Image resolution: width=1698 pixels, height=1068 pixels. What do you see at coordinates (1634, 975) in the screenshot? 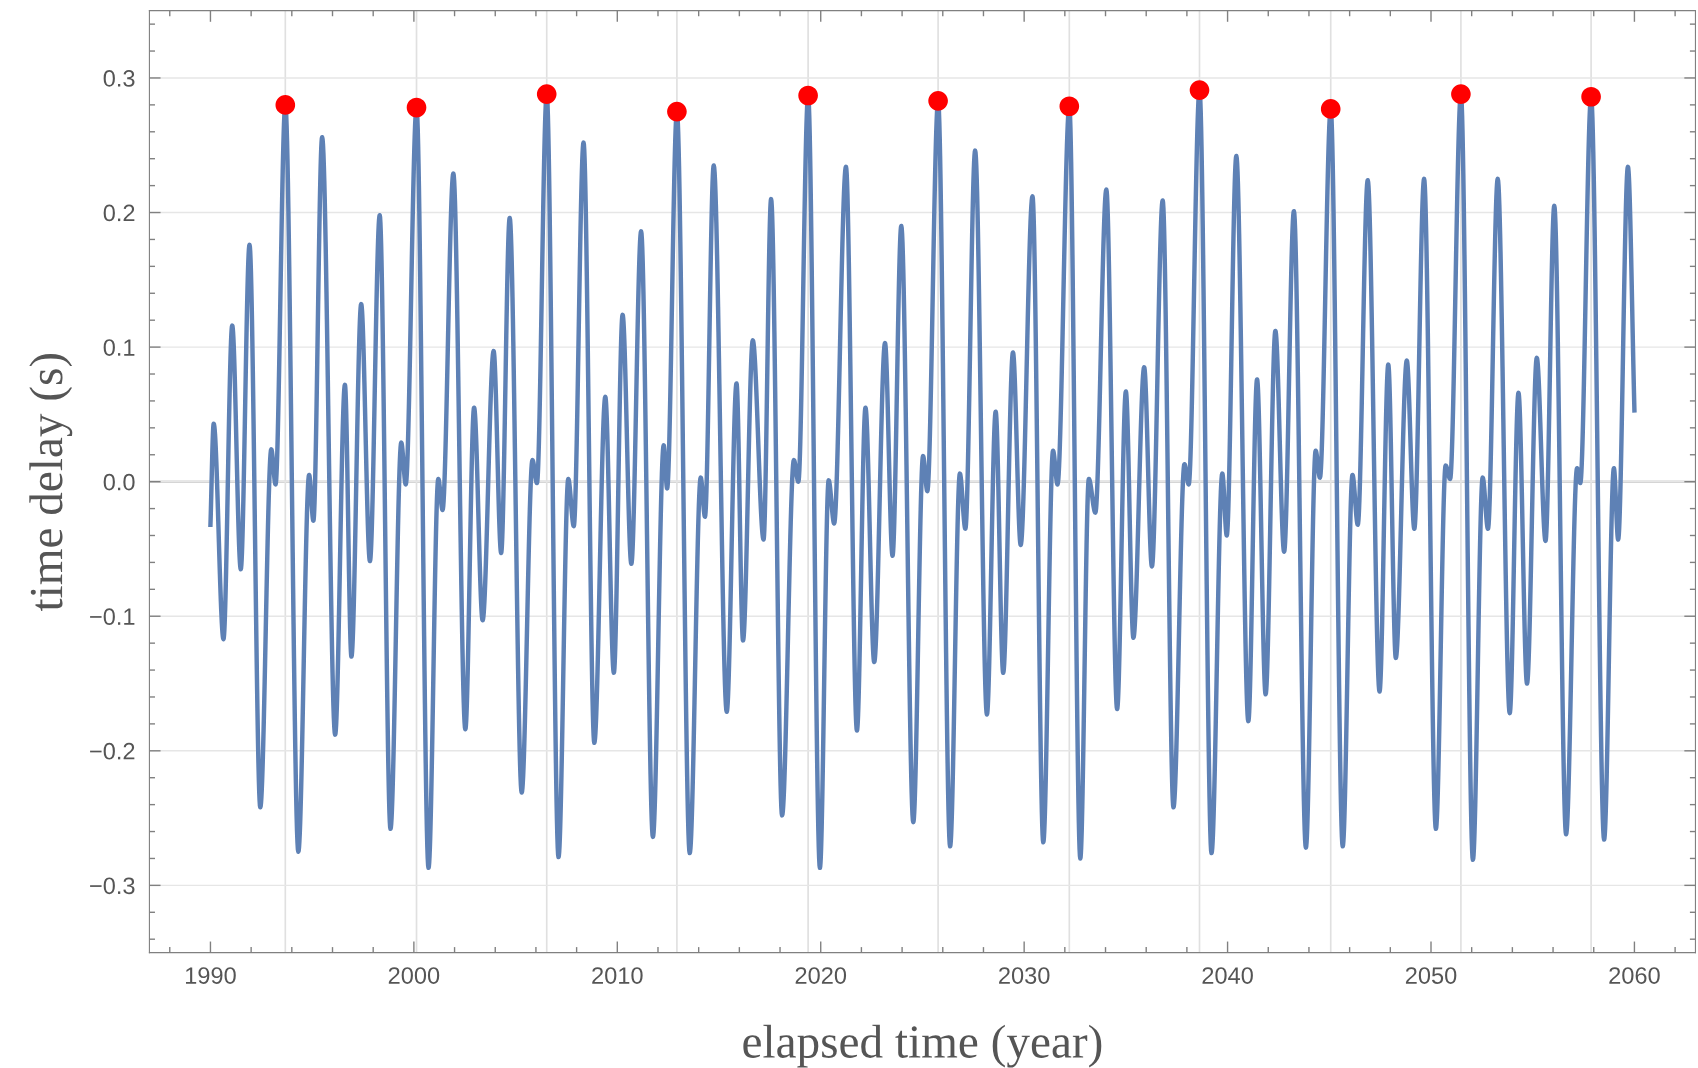
I see `x-tick-label: 2060` at bounding box center [1634, 975].